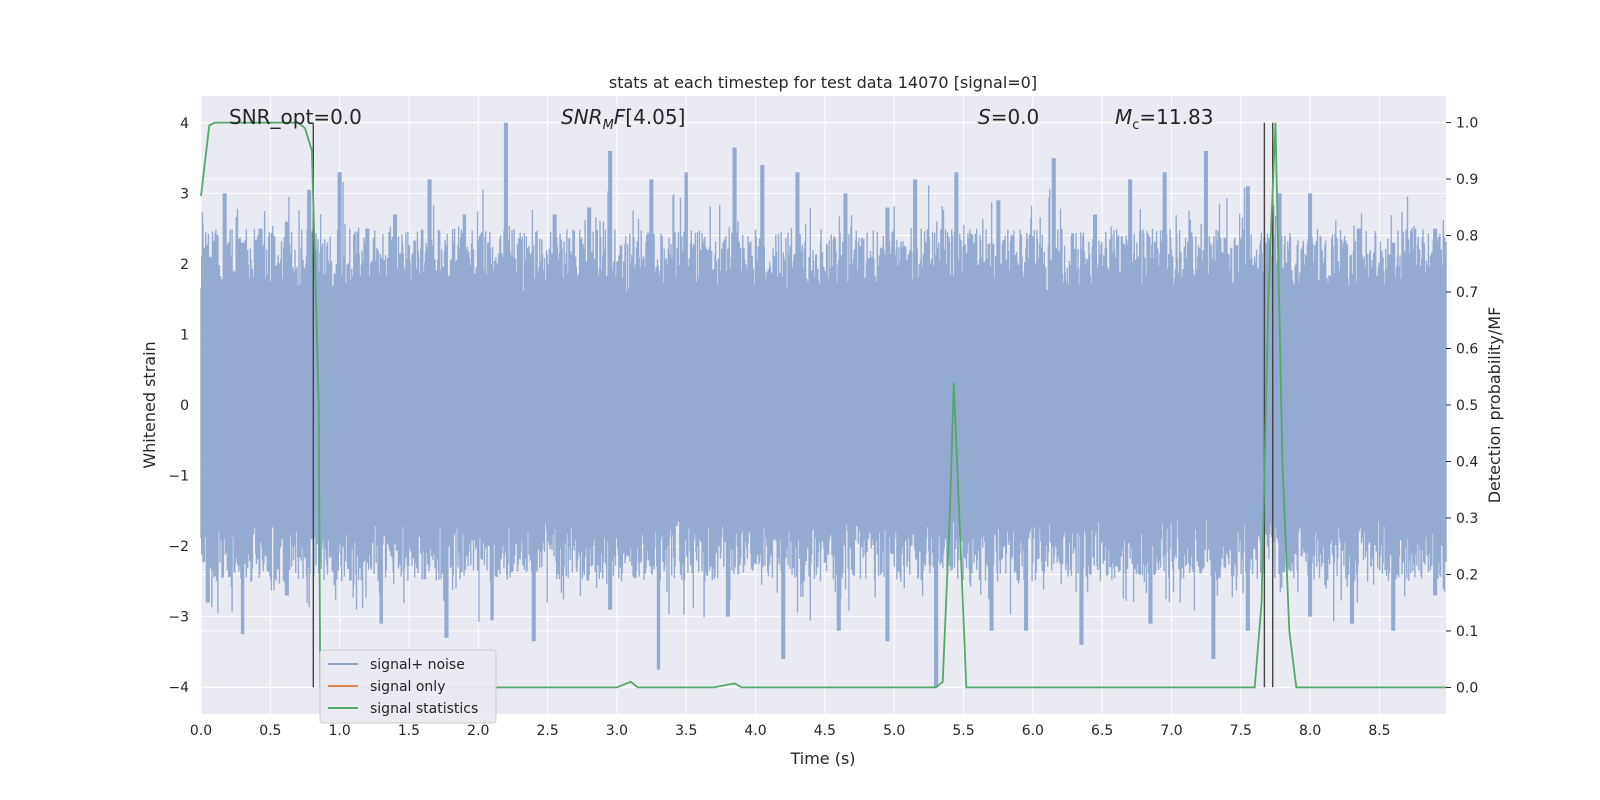 The image size is (1600, 800). I want to click on x-tick-label: 1.0, so click(340, 731).